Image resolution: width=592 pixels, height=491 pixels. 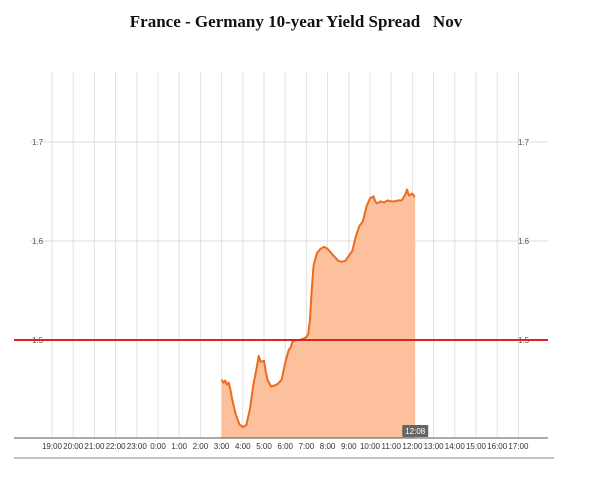 I want to click on x-tick-label: 3:00, so click(x=222, y=446).